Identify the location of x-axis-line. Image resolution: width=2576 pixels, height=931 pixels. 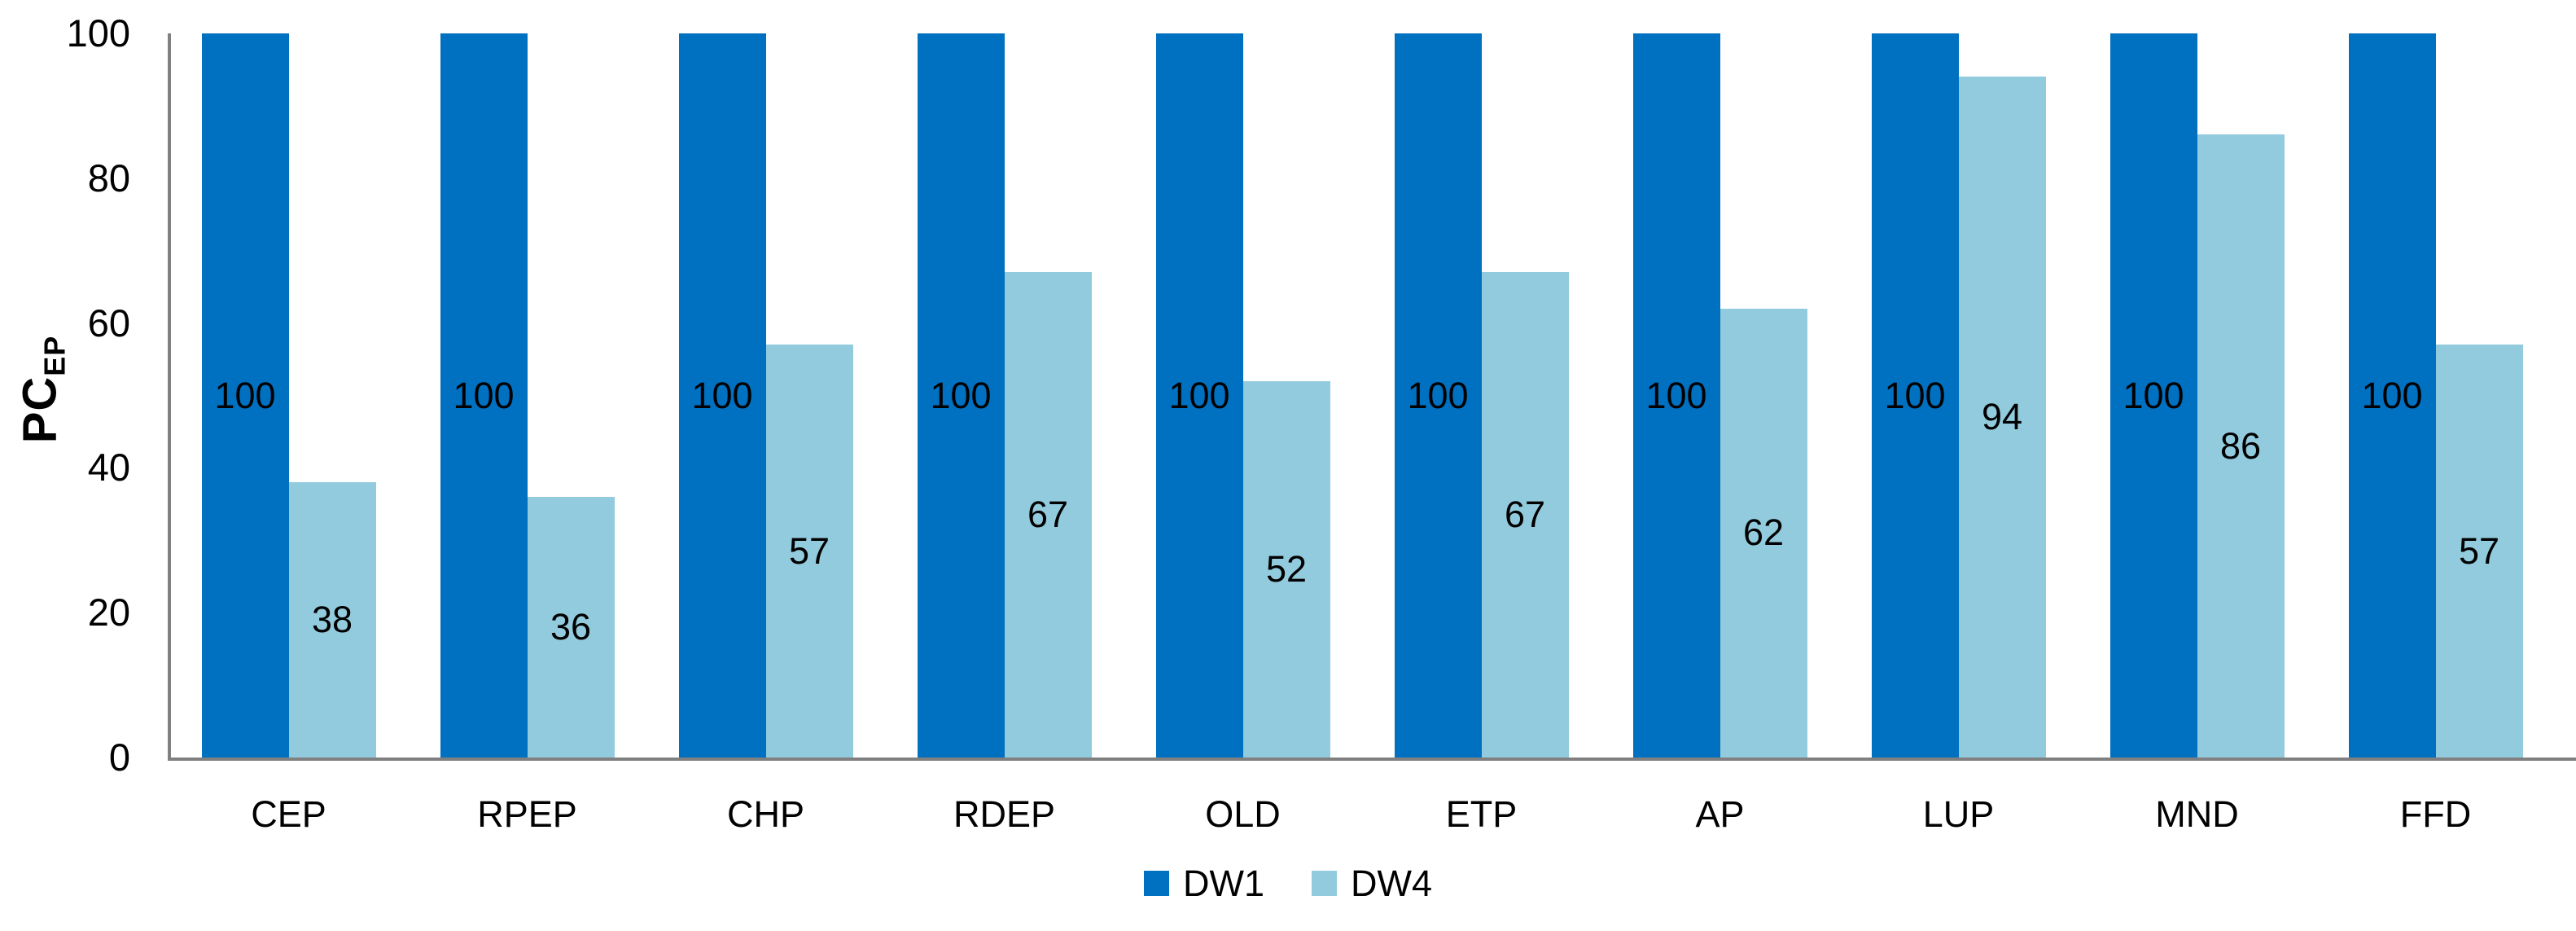
(1372, 759).